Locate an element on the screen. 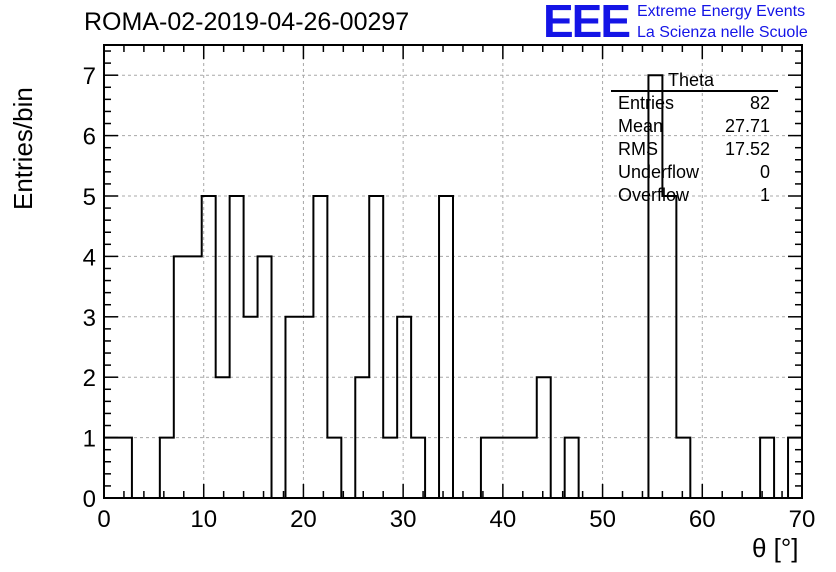  eee-logo: EEE is located at coordinates (587, 23).